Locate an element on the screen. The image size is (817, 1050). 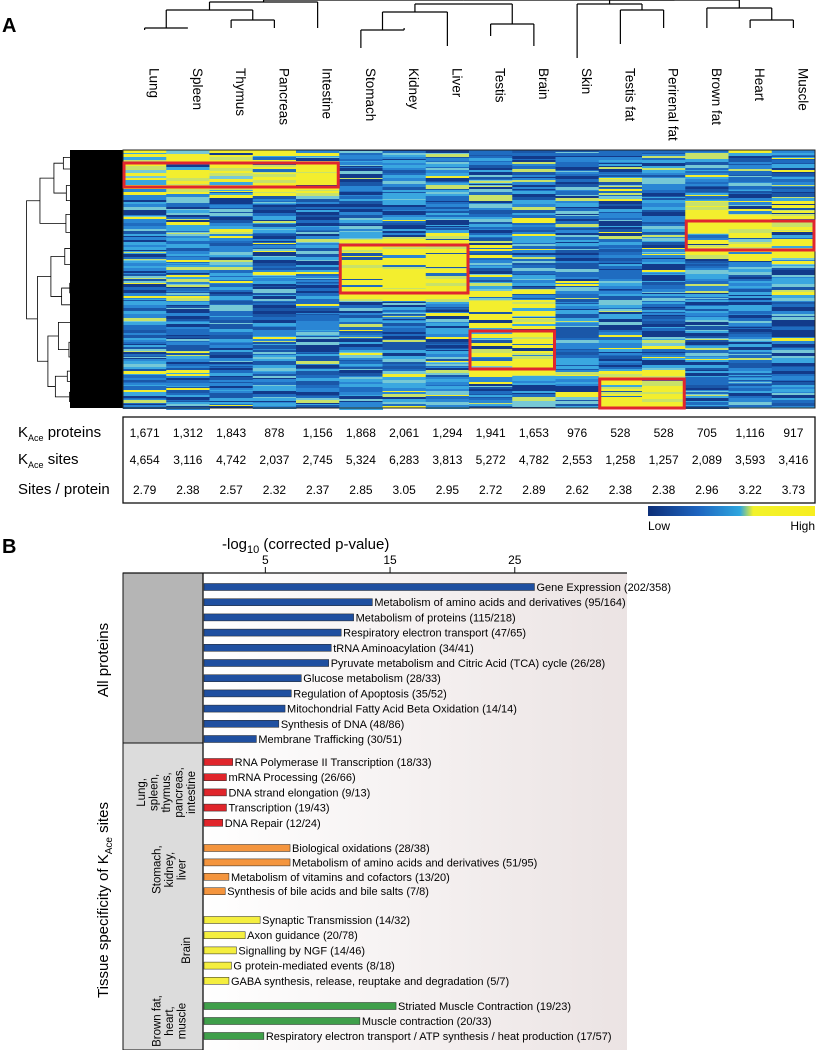
bar is located at coordinates (244, 708).